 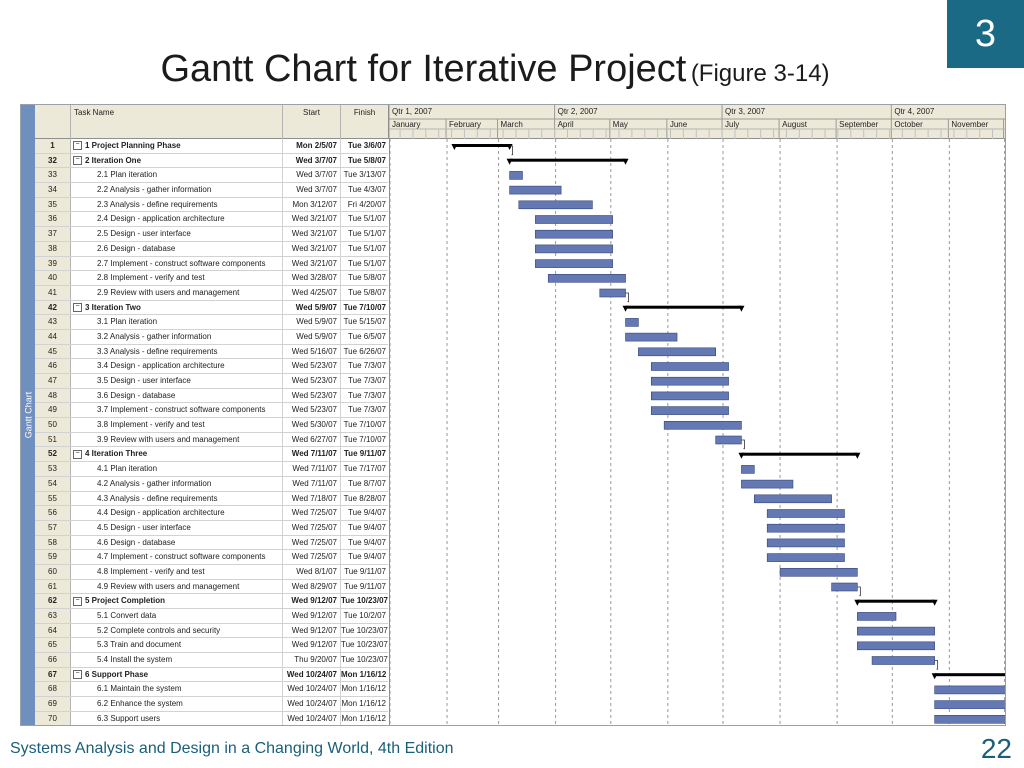 I want to click on task-name-cell: 3.2 Analysis - gather information, so click(x=177, y=336).